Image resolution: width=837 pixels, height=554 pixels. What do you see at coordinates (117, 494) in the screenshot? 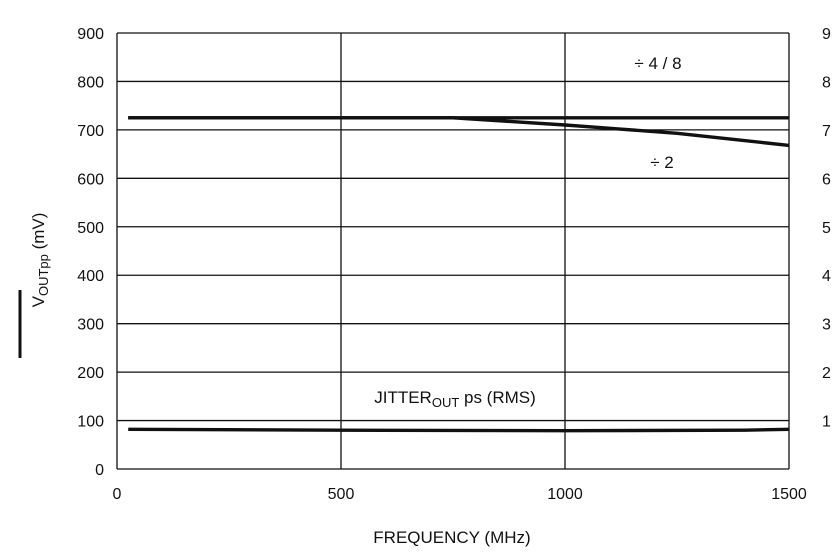
I see `x-tick-label: 0` at bounding box center [117, 494].